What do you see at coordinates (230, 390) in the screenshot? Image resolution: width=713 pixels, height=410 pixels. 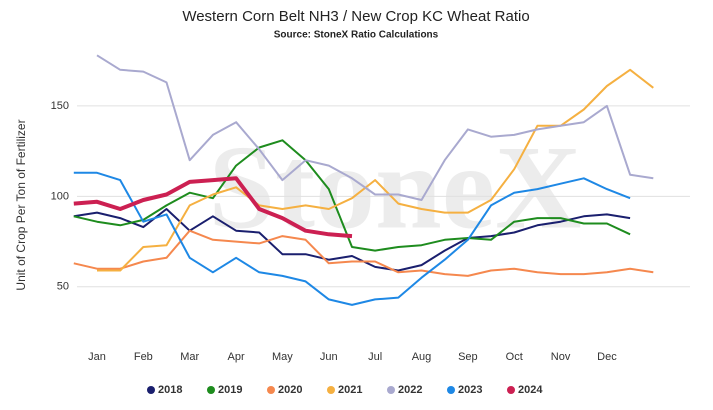 I see `legend-label: 2019` at bounding box center [230, 390].